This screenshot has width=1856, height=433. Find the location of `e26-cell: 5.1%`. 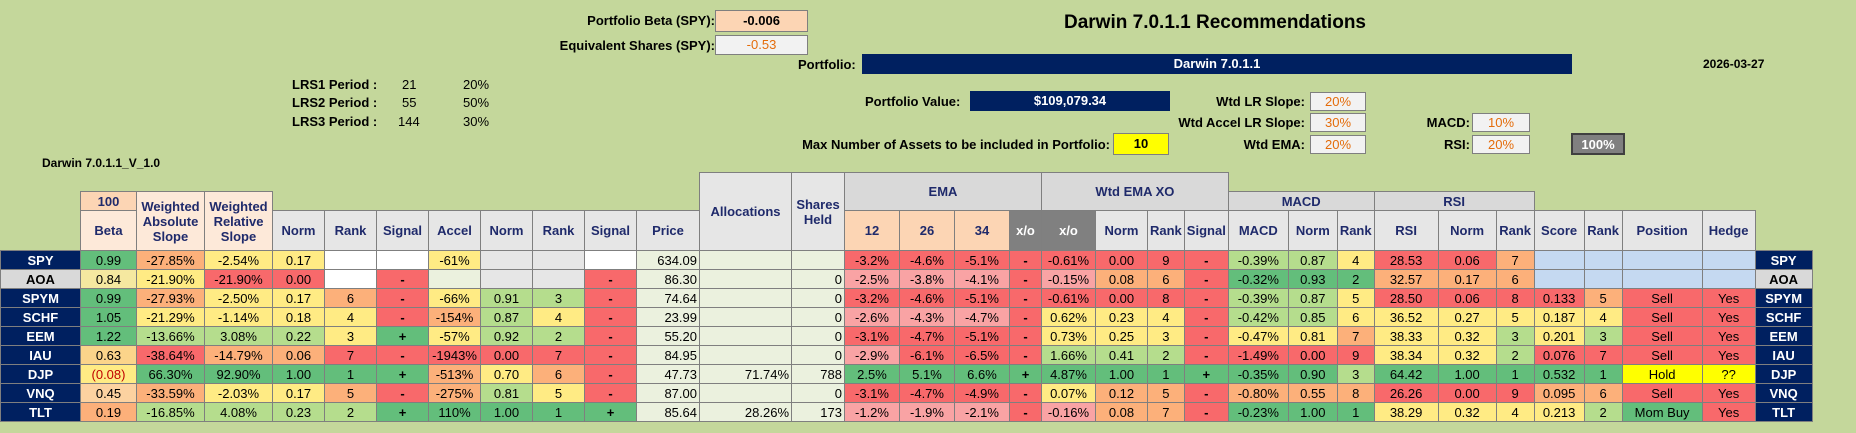

e26-cell: 5.1% is located at coordinates (927, 374).